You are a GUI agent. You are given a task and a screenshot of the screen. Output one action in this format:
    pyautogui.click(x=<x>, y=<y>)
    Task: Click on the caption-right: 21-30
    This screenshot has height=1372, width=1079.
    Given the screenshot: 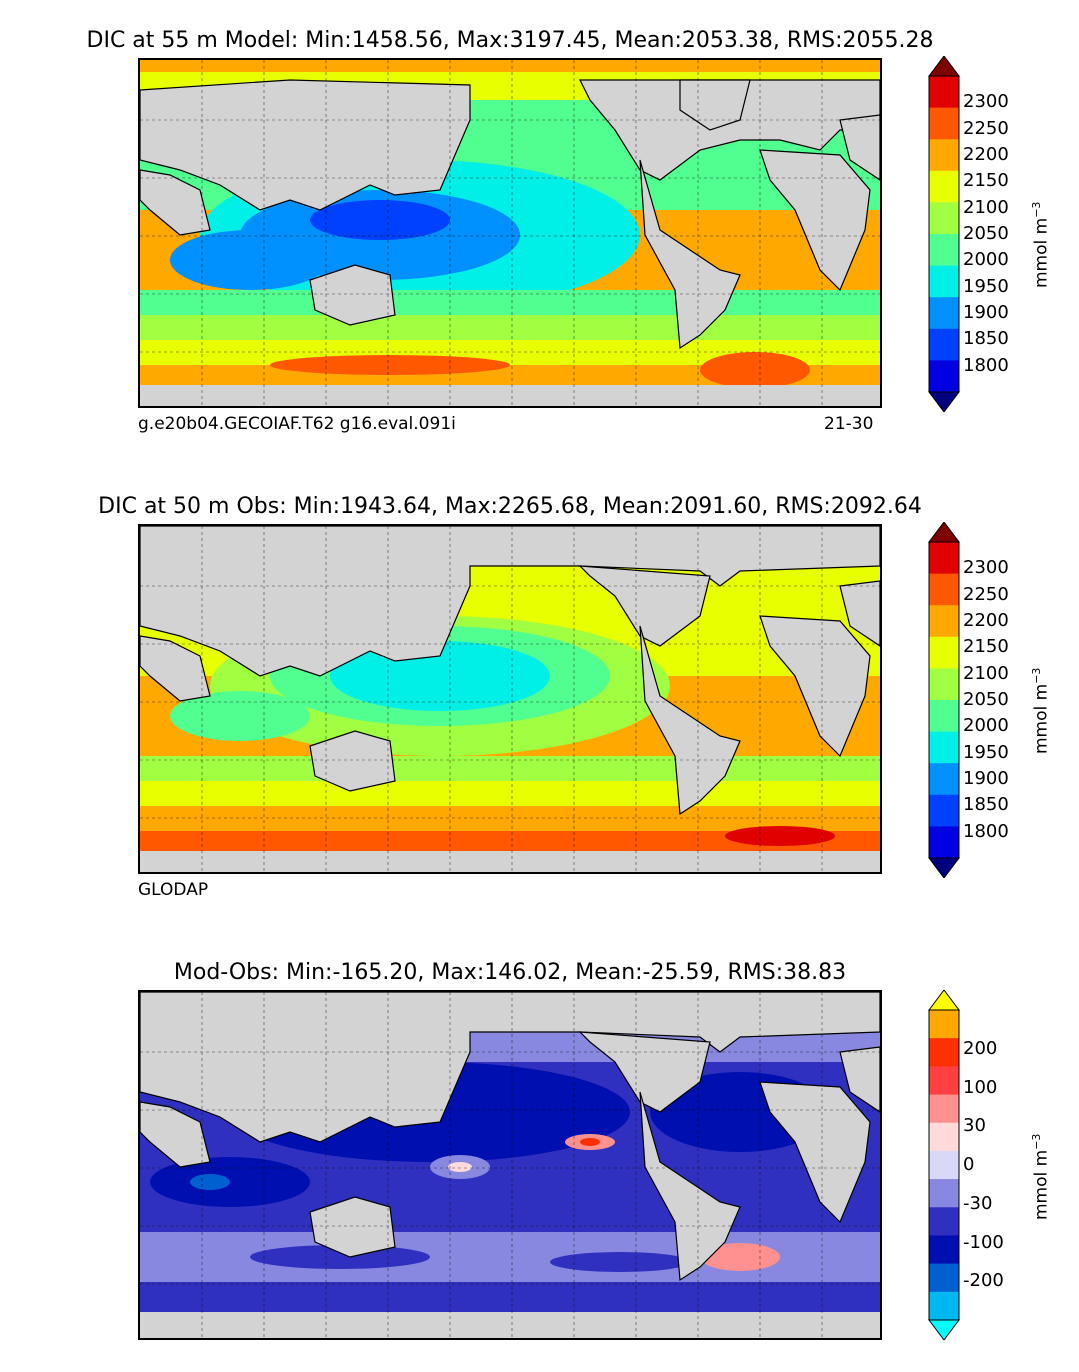 What is the action you would take?
    pyautogui.click(x=849, y=424)
    